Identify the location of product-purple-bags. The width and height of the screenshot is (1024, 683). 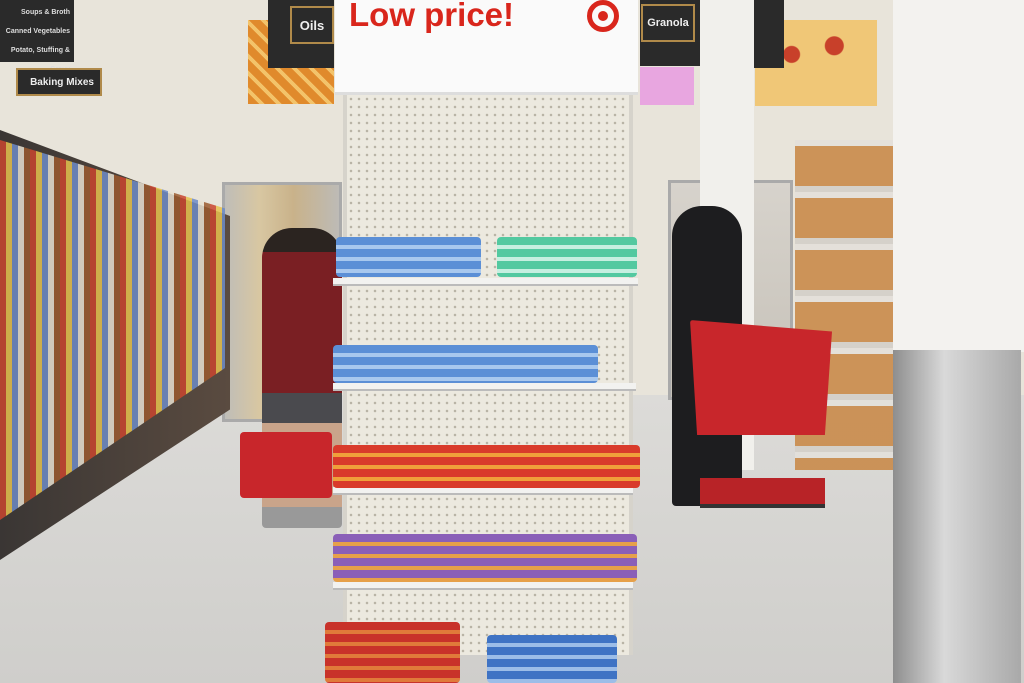
(485, 558).